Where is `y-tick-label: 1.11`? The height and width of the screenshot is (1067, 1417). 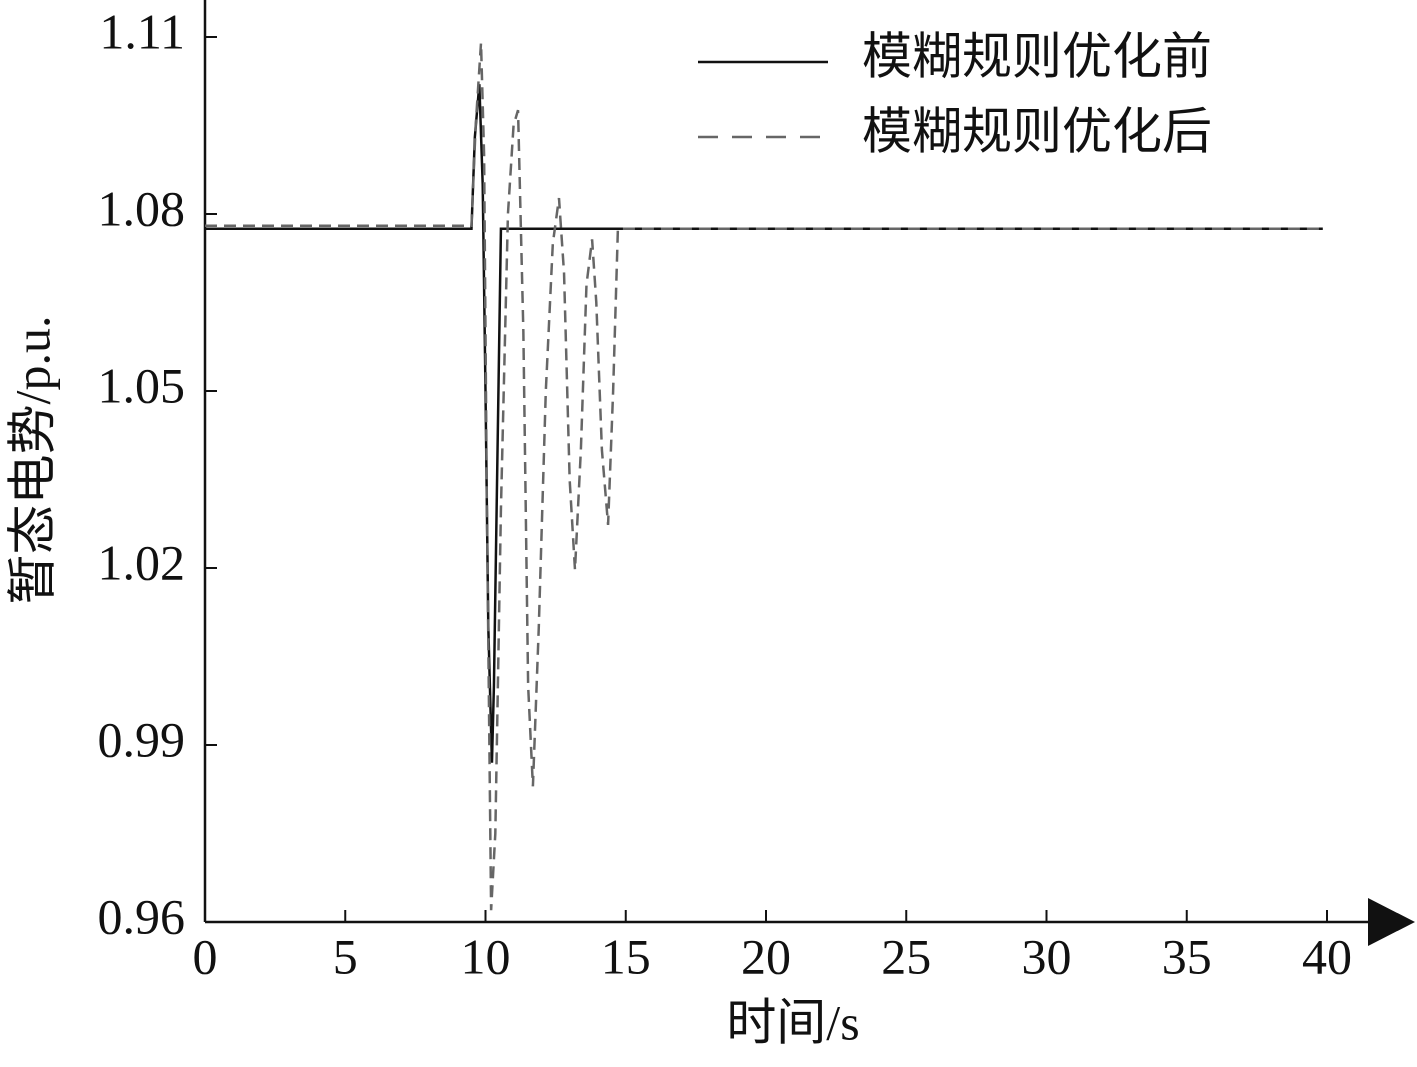
y-tick-label: 1.11 is located at coordinates (142, 31).